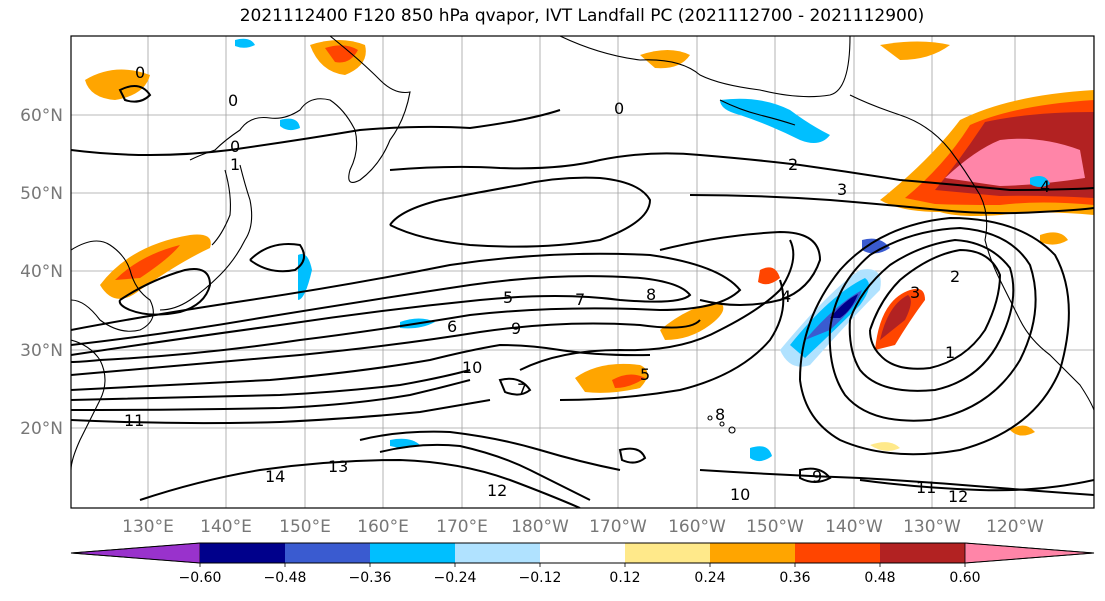  Describe the element at coordinates (540, 578) in the screenshot. I see `colorbar-tick-label: −0.12` at that location.